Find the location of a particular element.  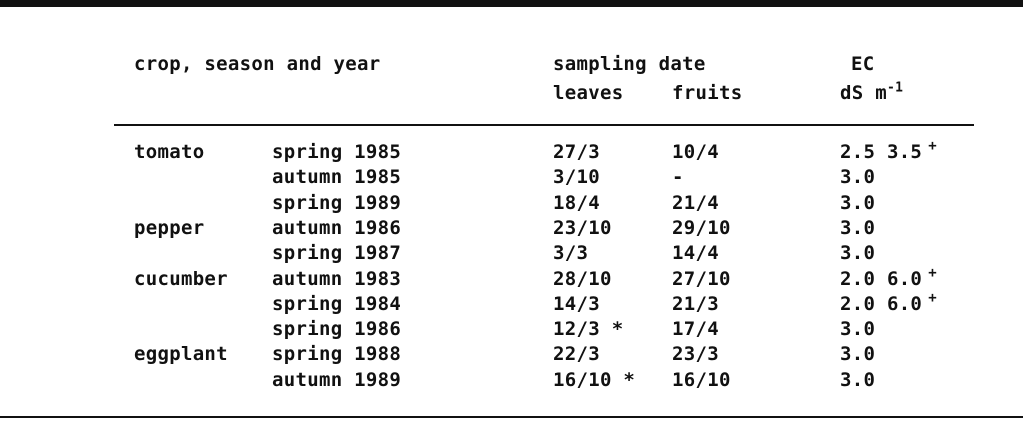

cell-fruits: 29/10 is located at coordinates (701, 228).